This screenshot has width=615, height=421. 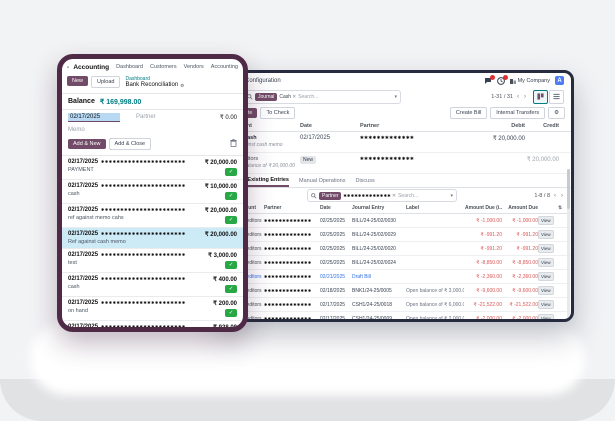 I want to click on amount-due-currency-cell: ₹ -991.20, so click(x=491, y=248).